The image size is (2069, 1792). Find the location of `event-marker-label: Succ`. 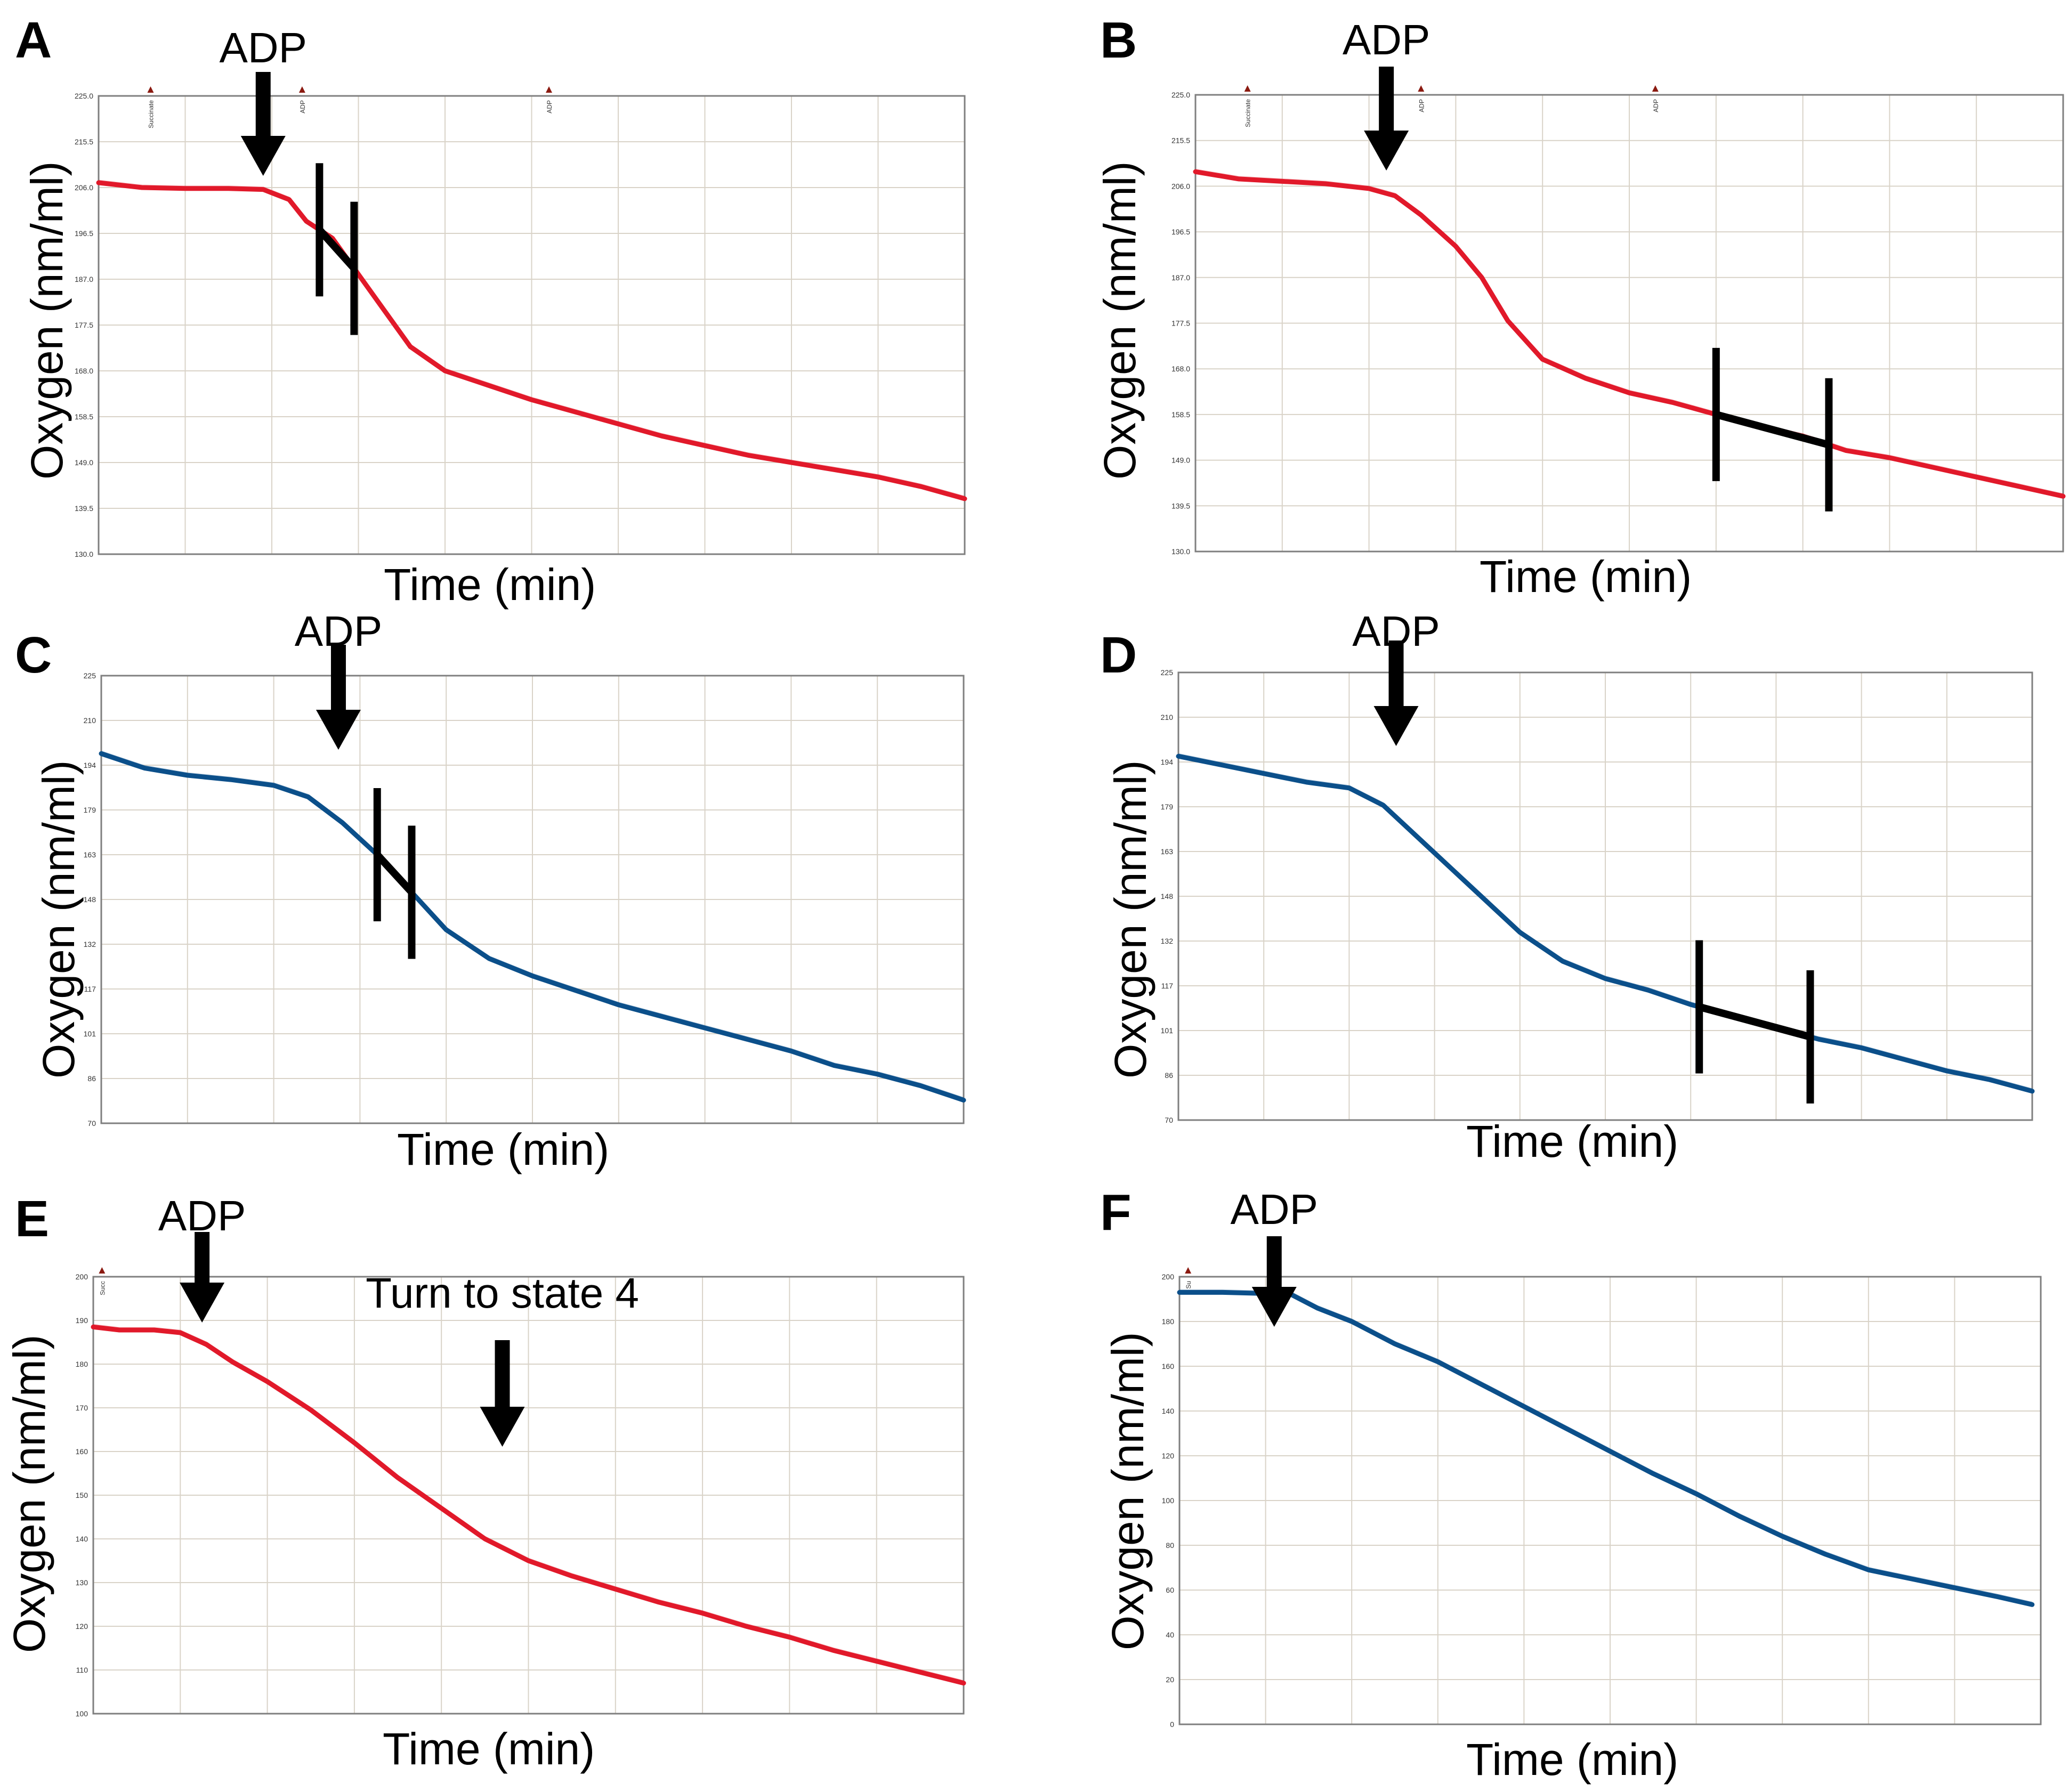

event-marker-label: Succ is located at coordinates (102, 1288).